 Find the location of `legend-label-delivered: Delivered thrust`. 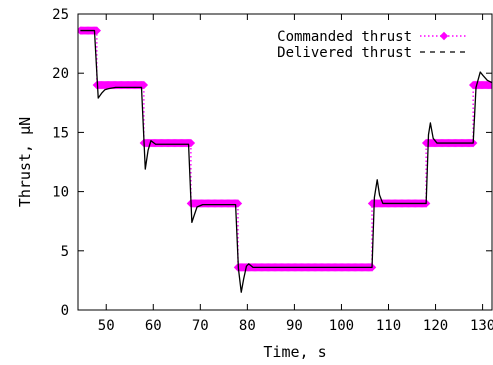

legend-label-delivered: Delivered thrust is located at coordinates (344, 53).